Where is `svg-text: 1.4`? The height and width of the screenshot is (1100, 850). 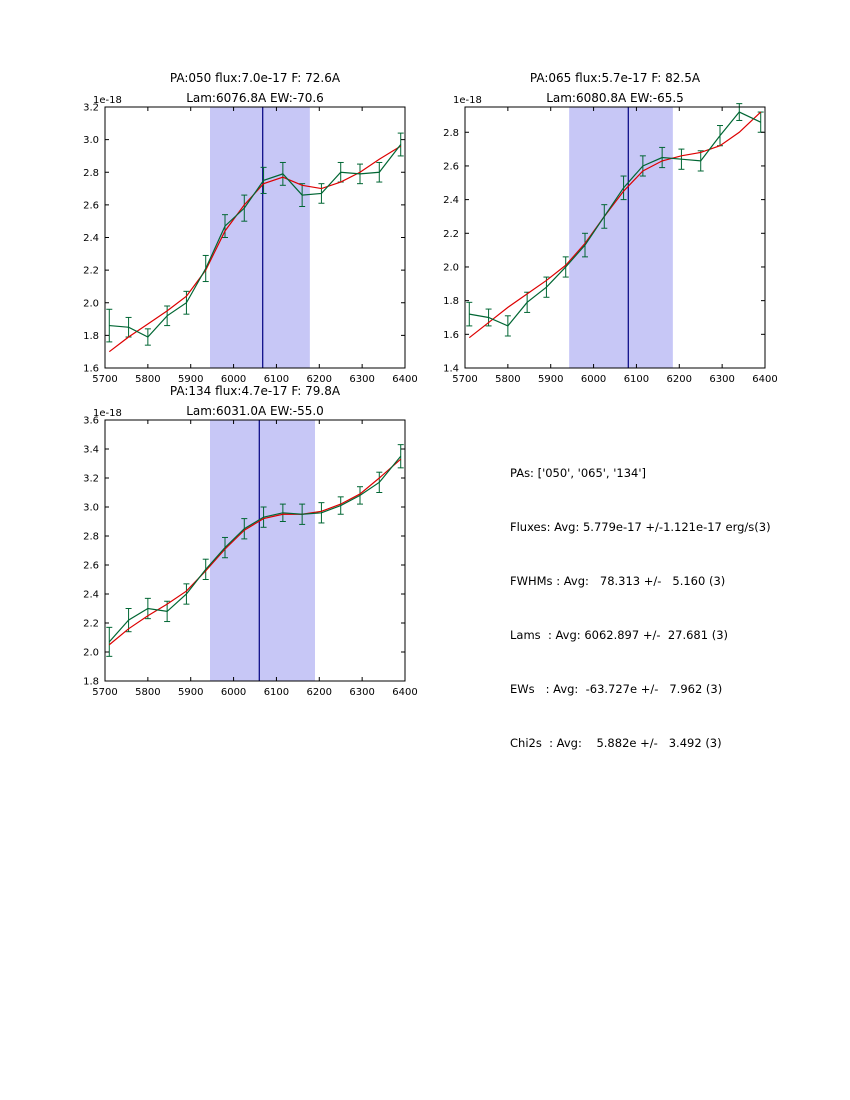 svg-text: 1.4 is located at coordinates (451, 369).